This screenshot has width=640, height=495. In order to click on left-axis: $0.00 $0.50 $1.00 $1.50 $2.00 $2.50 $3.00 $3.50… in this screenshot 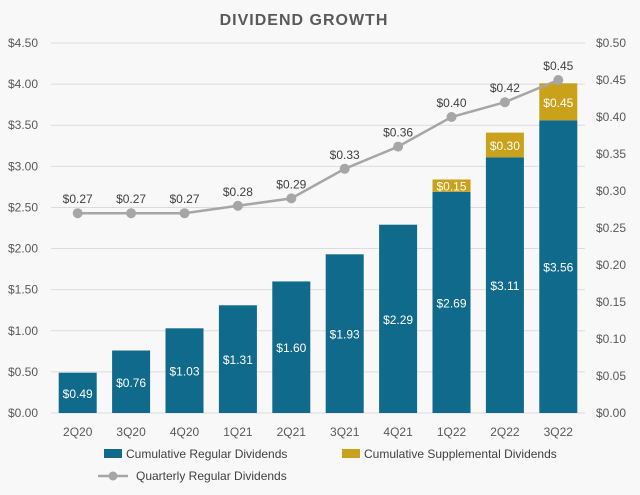, I will do `click(23, 228)`.